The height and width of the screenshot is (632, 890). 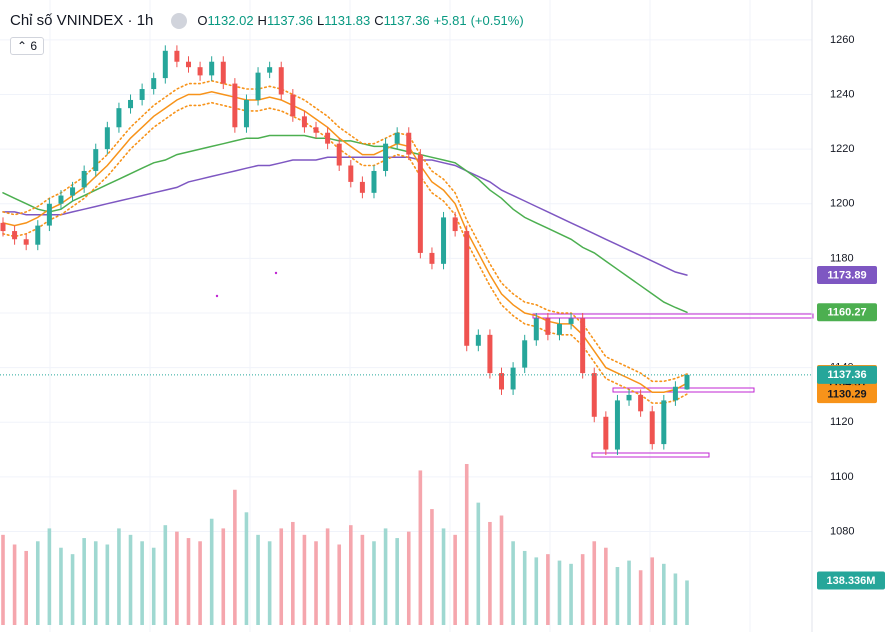 I want to click on marker-dot, so click(x=217, y=296).